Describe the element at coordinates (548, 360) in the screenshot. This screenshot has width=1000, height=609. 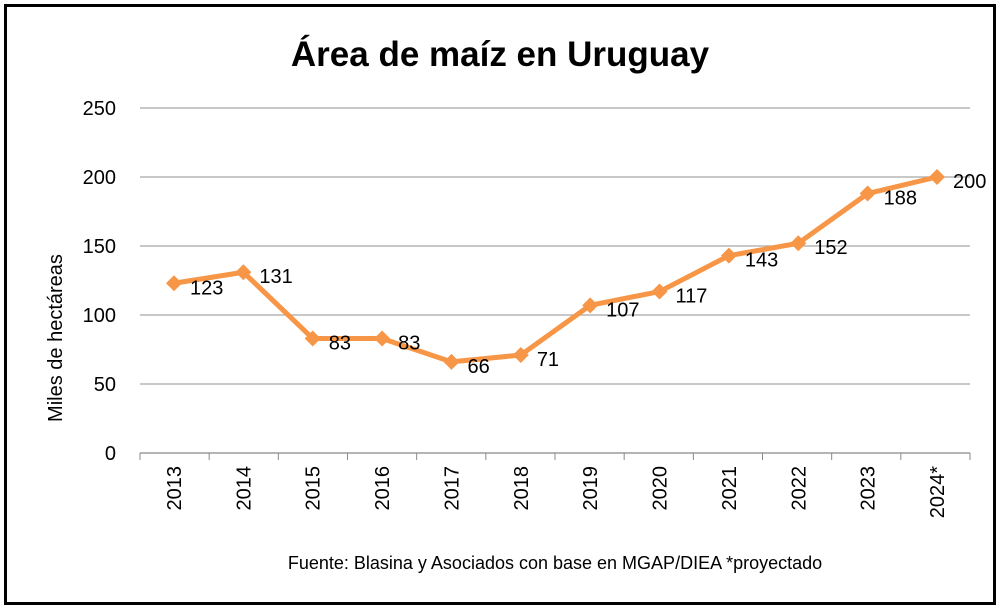
I see `data-label: 71` at that location.